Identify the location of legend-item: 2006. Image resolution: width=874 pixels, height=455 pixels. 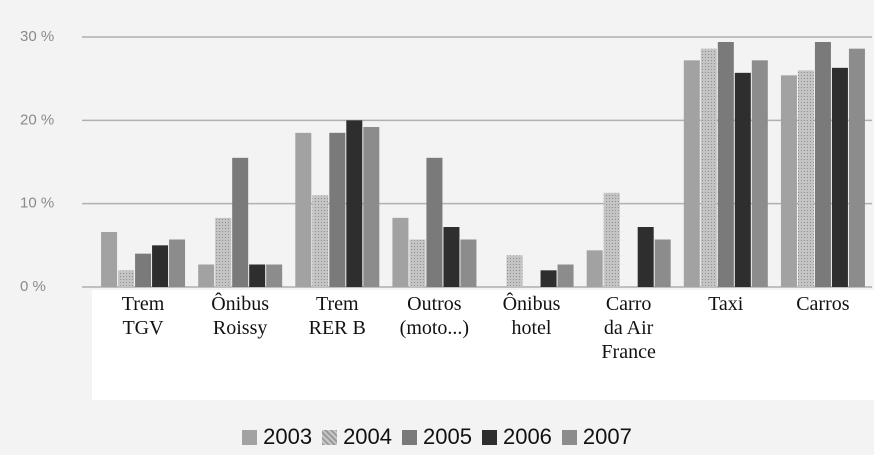
(516, 437).